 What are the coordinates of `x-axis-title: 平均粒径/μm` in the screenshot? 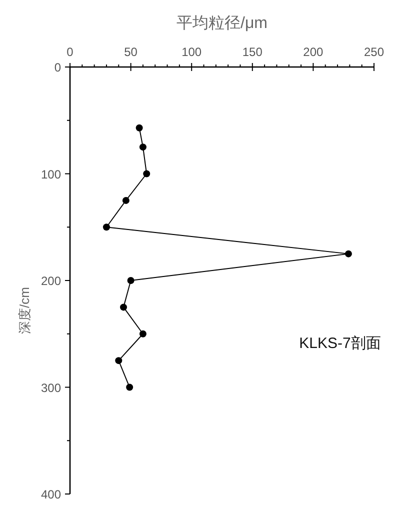 It's located at (222, 23).